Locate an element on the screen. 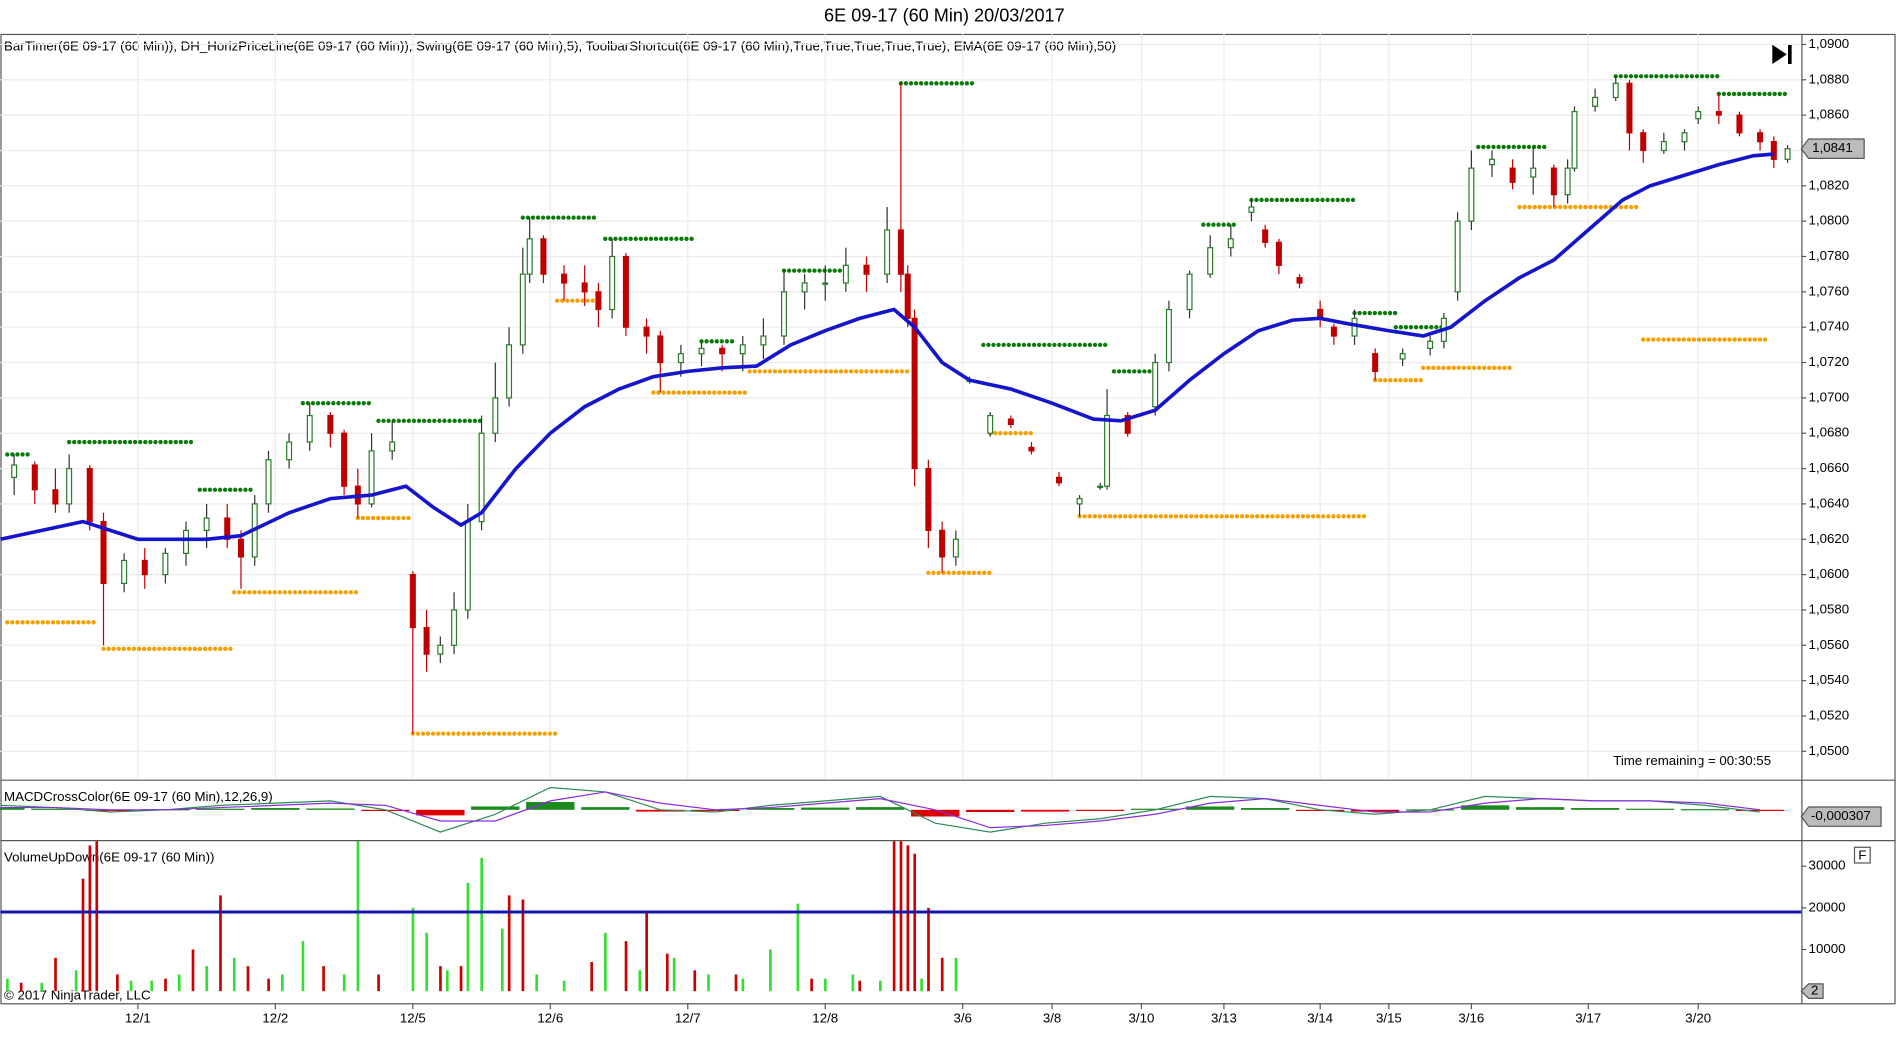 The height and width of the screenshot is (1060, 1896). macd-value-marker is located at coordinates (1841, 816).